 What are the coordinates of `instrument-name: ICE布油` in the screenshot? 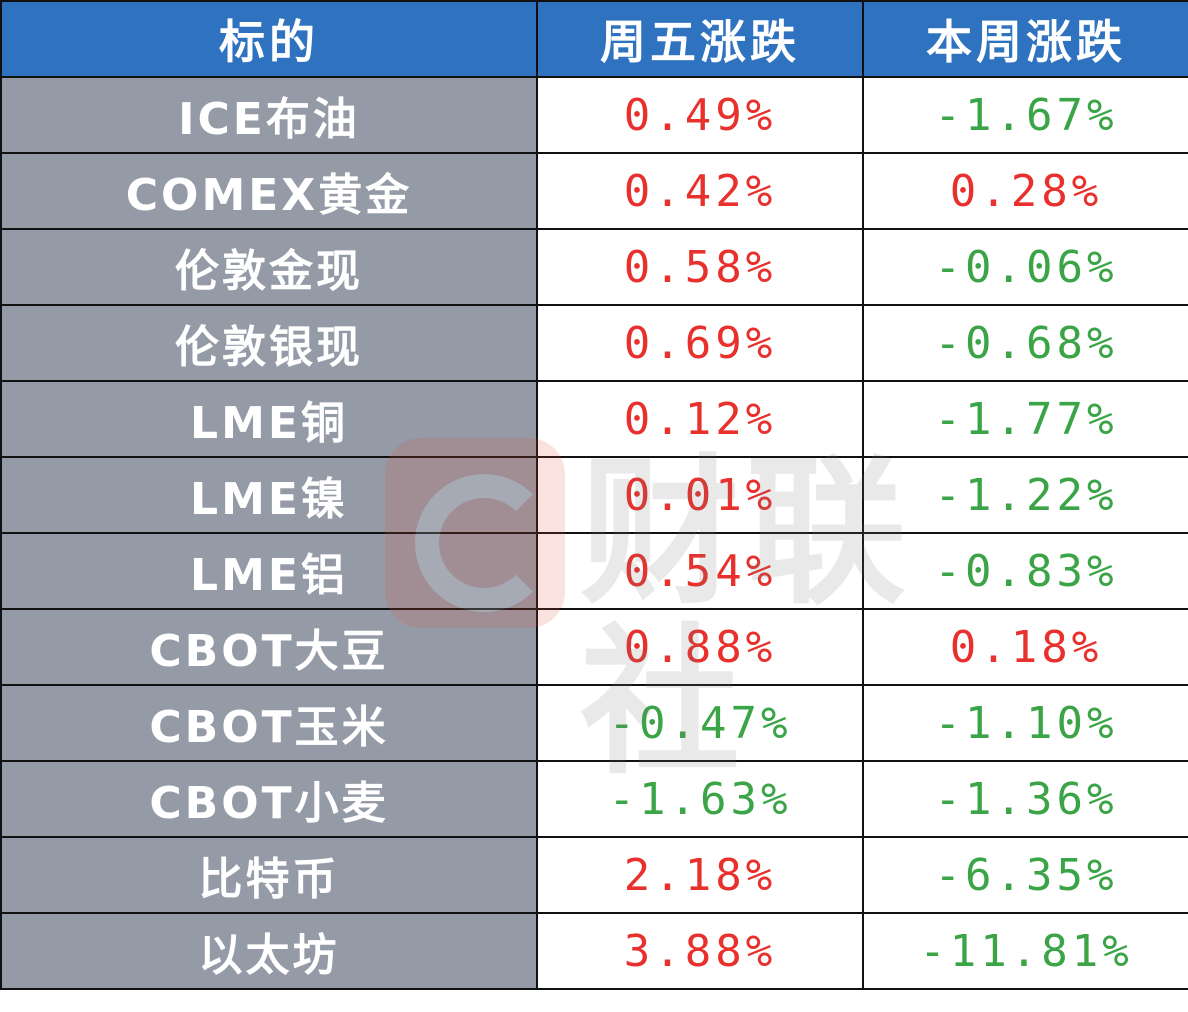 It's located at (269, 115).